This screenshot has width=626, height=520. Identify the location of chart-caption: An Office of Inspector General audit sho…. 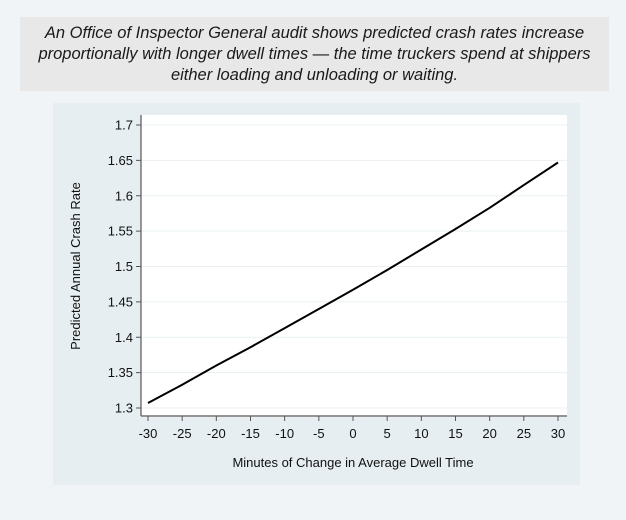
(314, 54).